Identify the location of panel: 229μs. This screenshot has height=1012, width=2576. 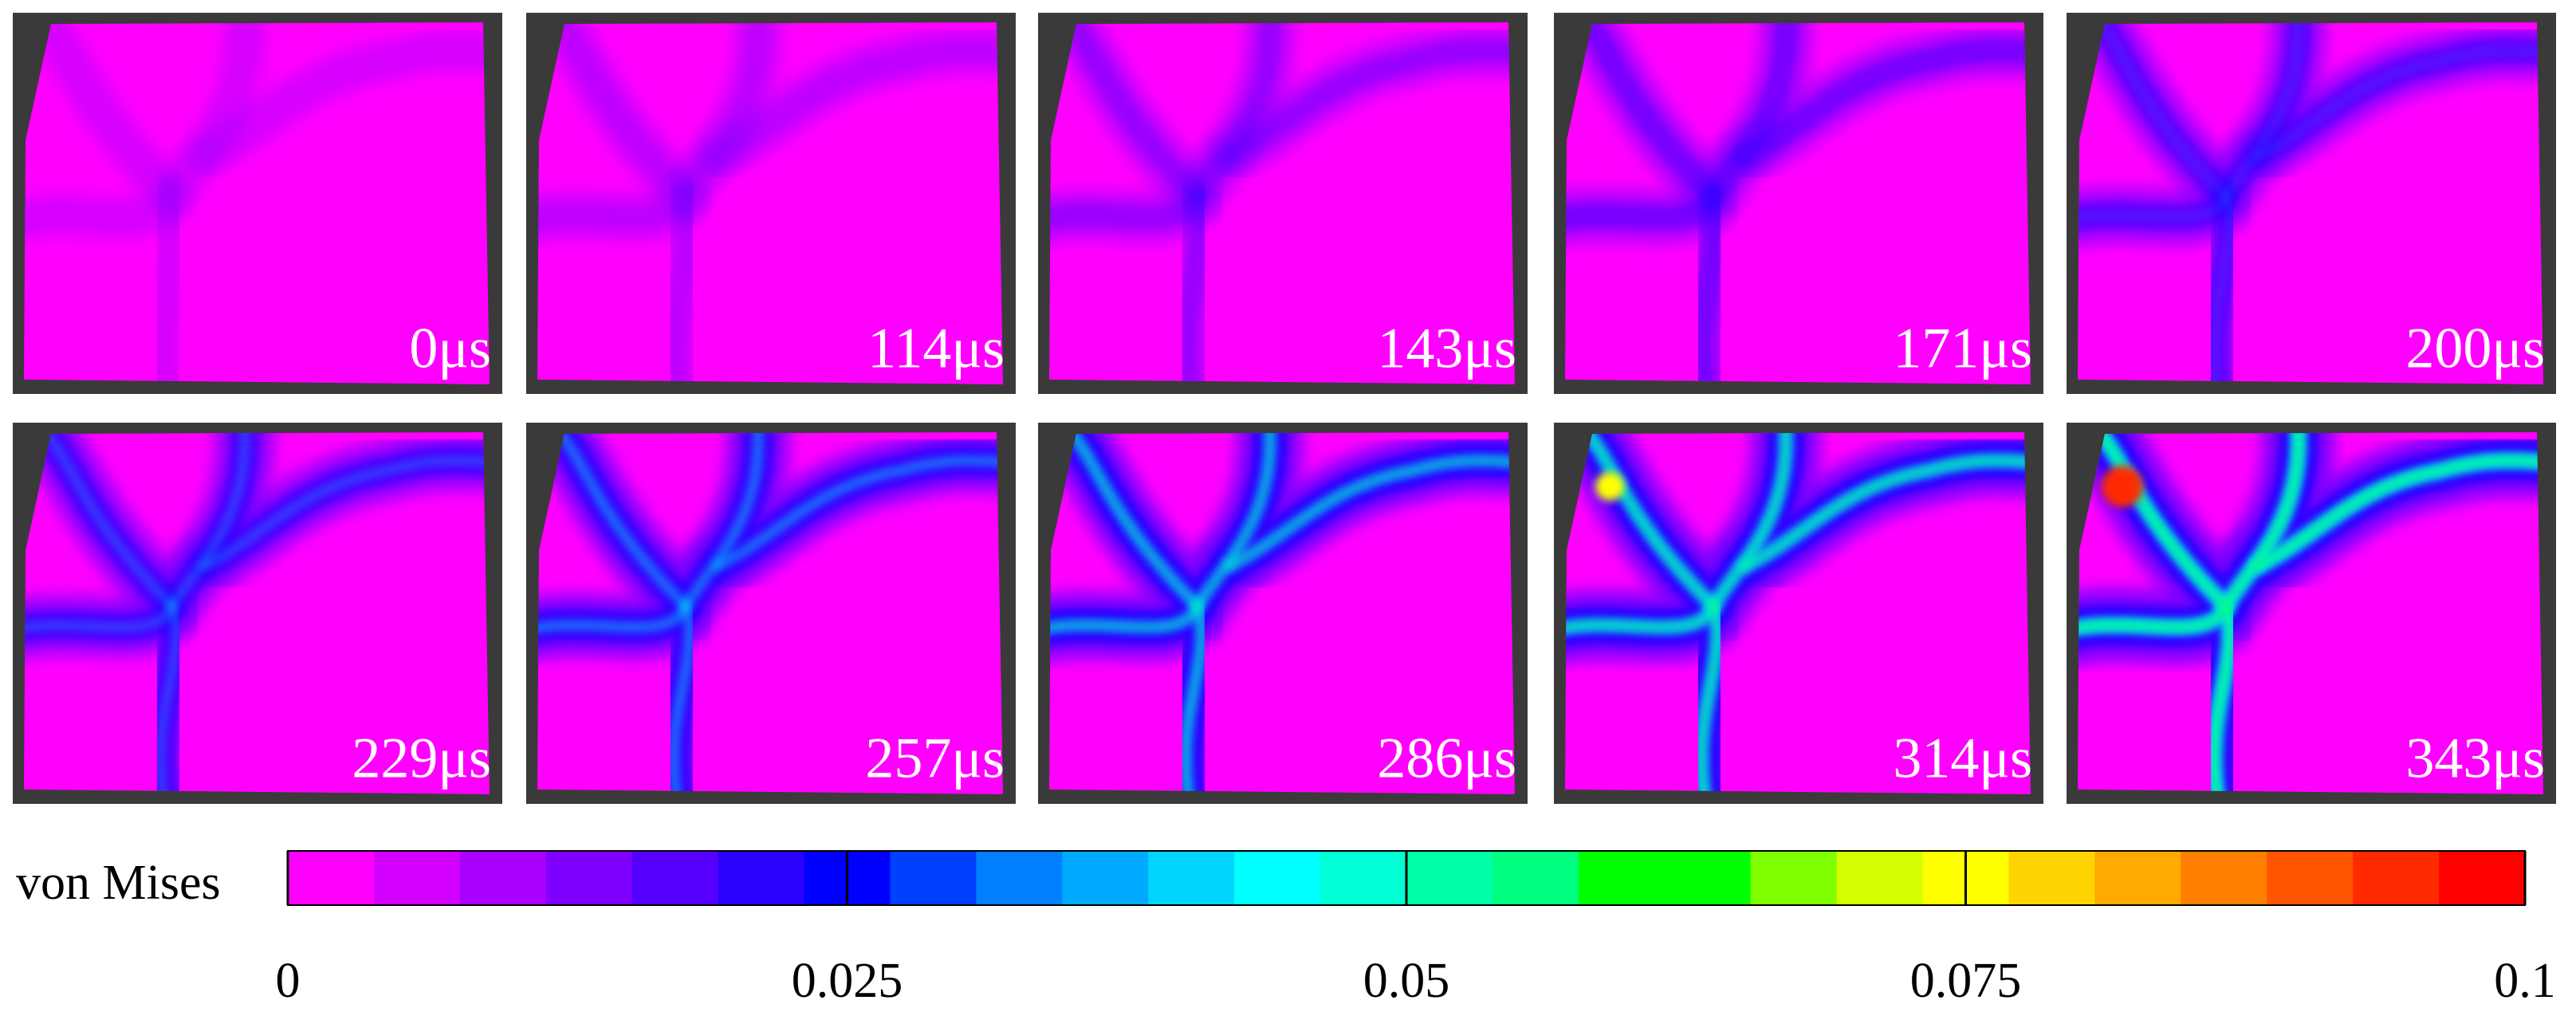
(257, 613).